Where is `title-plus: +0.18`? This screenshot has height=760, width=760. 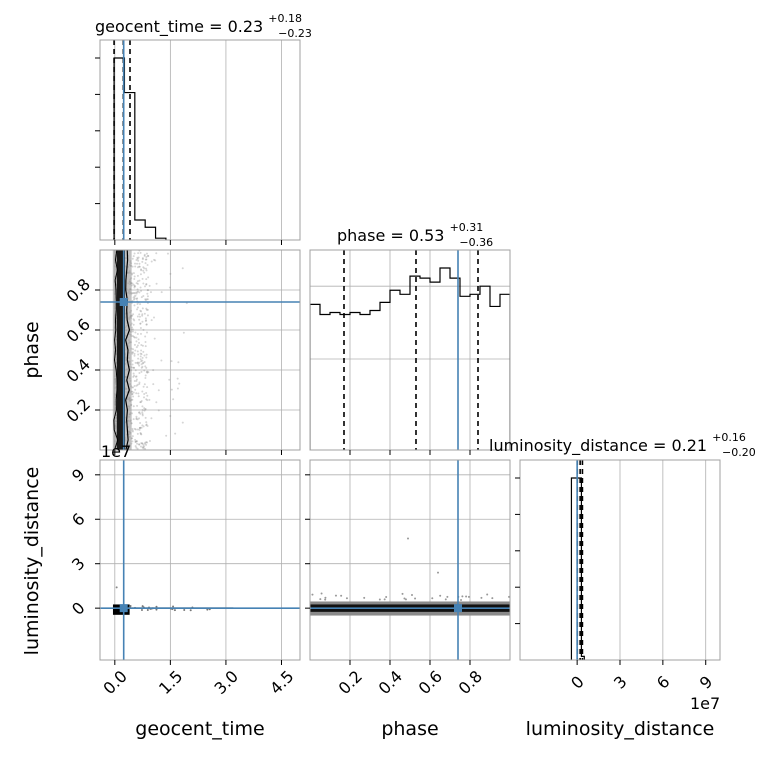
title-plus: +0.18 is located at coordinates (285, 18).